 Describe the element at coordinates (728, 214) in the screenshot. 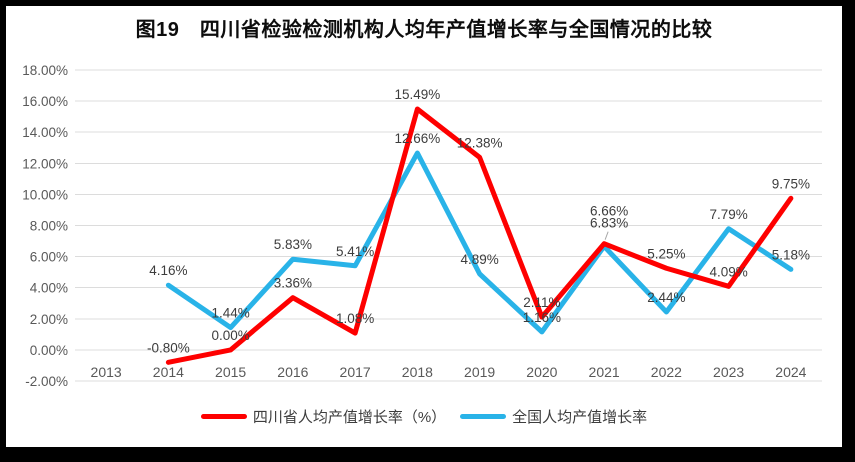

I see `data-label: 7.79%` at that location.